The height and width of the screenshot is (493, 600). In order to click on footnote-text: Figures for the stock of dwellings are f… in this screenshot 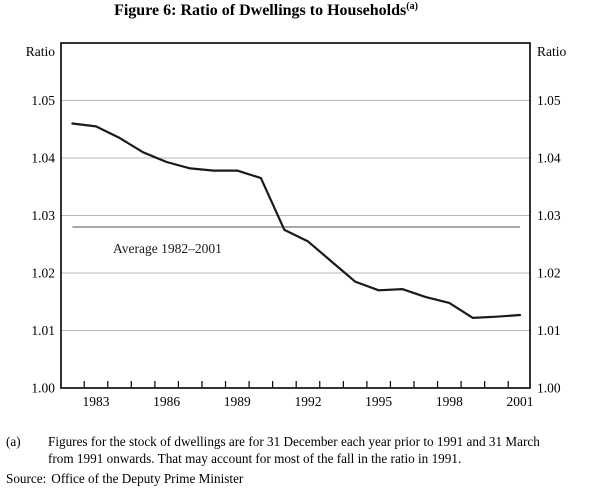, I will do `click(318, 450)`.